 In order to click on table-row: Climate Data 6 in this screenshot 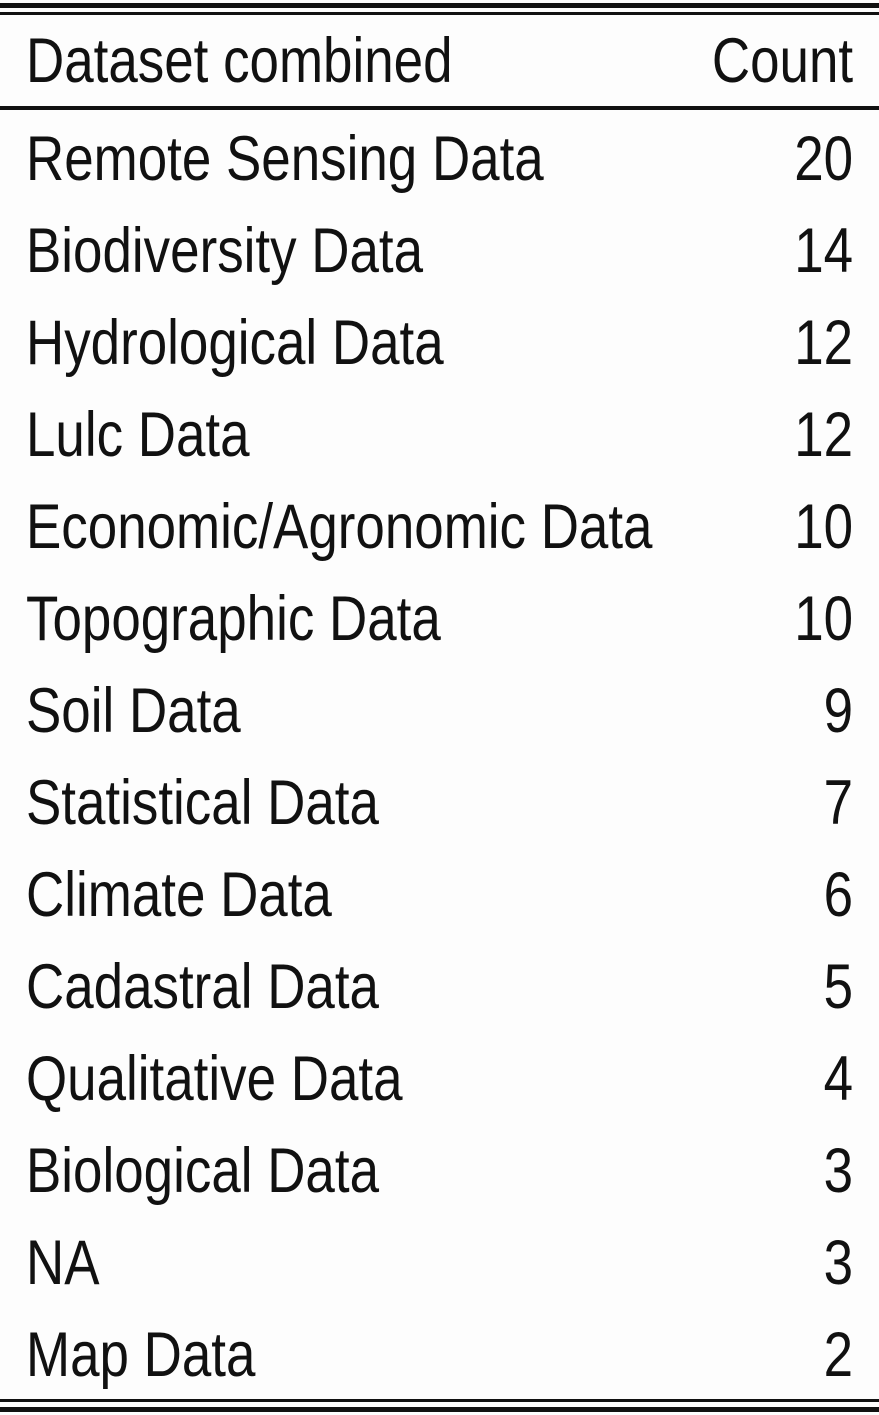, I will do `click(439, 896)`.